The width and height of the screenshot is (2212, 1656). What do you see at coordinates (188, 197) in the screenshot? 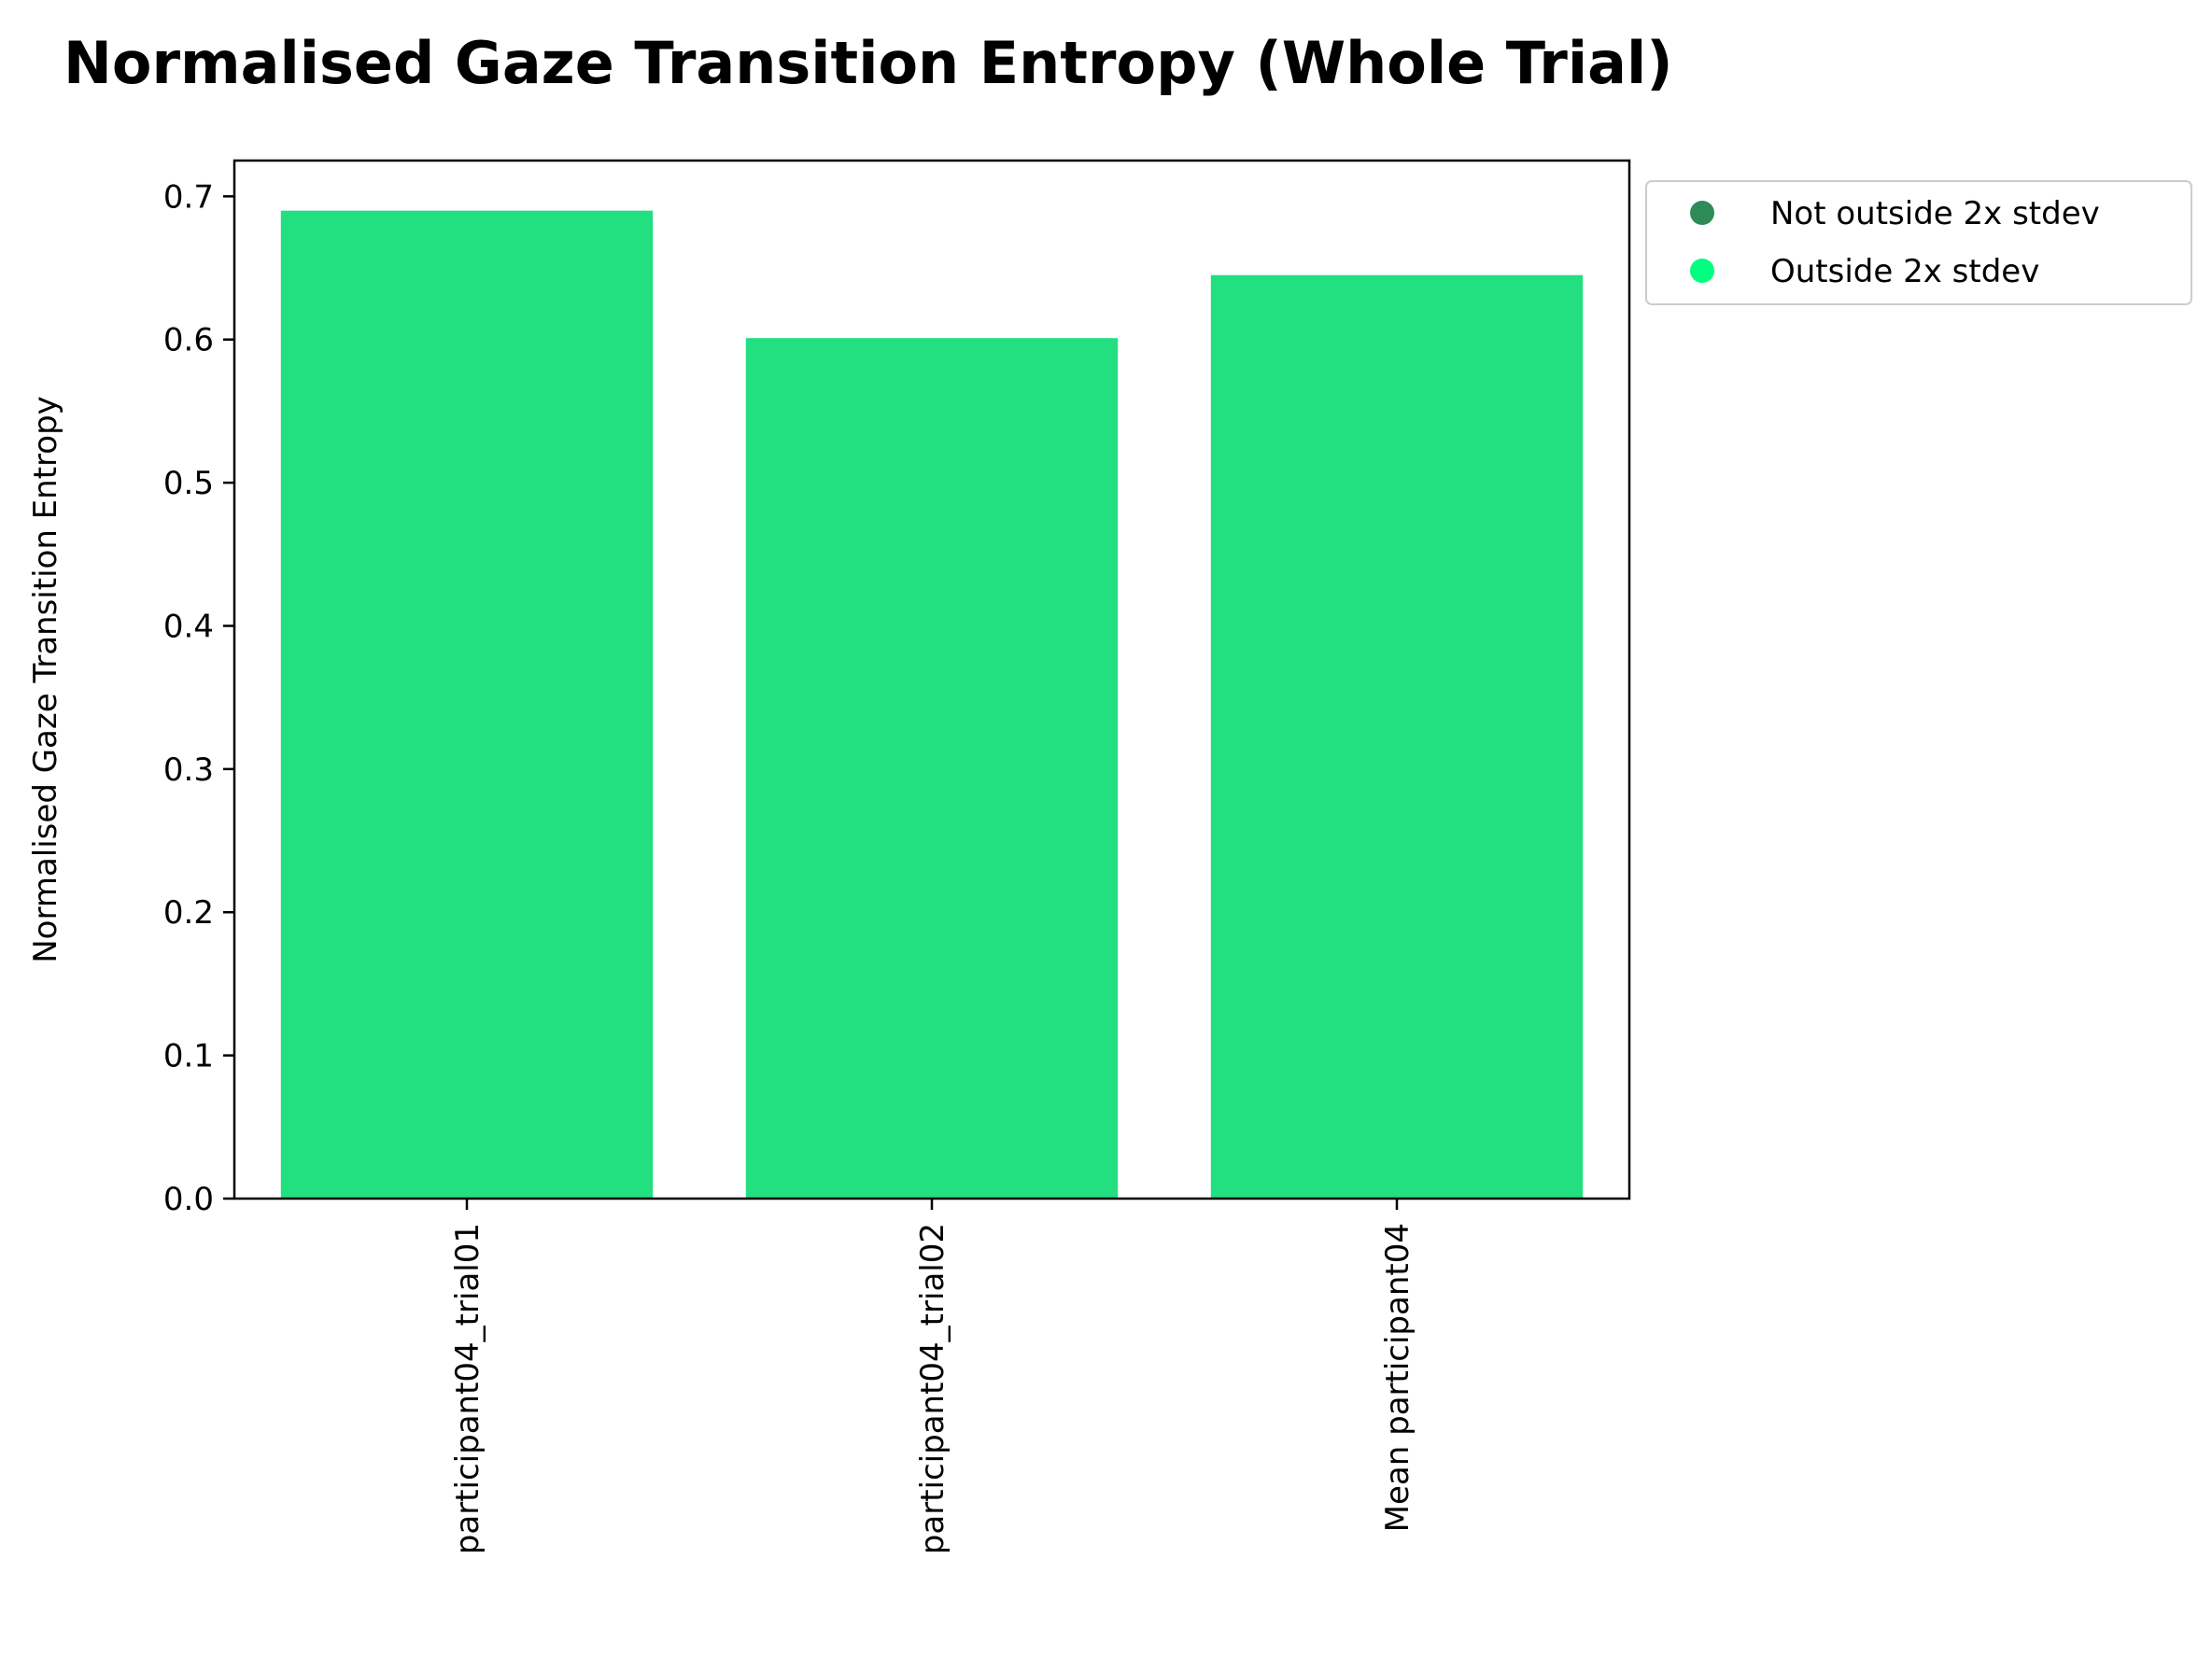
I see `y-tick-label: 0.7` at bounding box center [188, 197].